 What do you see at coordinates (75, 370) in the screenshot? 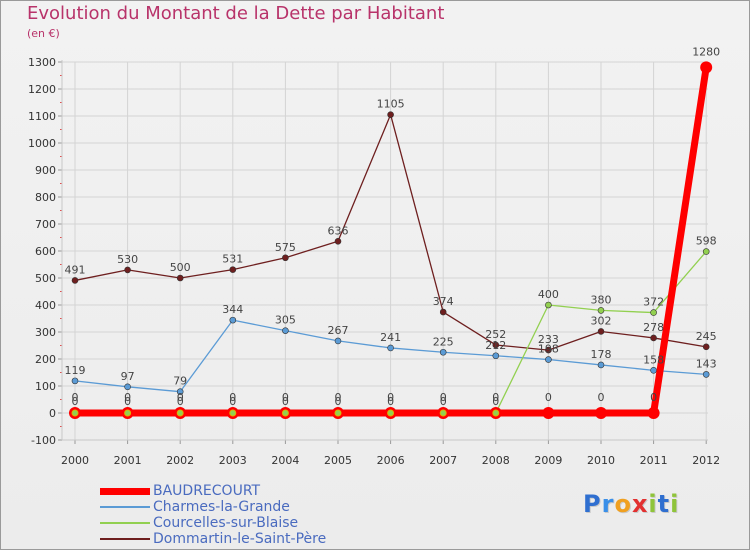
I see `data-label-charmes: 119` at bounding box center [75, 370].